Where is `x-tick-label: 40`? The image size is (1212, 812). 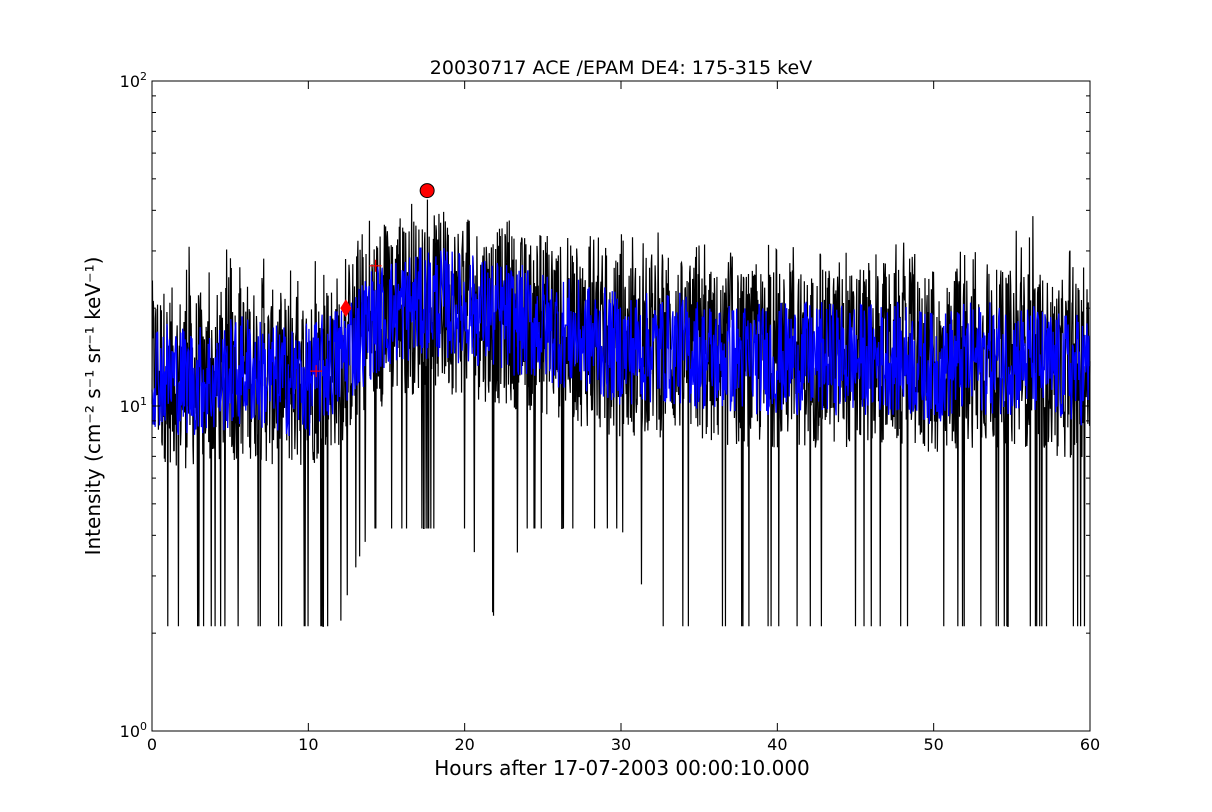 x-tick-label: 40 is located at coordinates (777, 744).